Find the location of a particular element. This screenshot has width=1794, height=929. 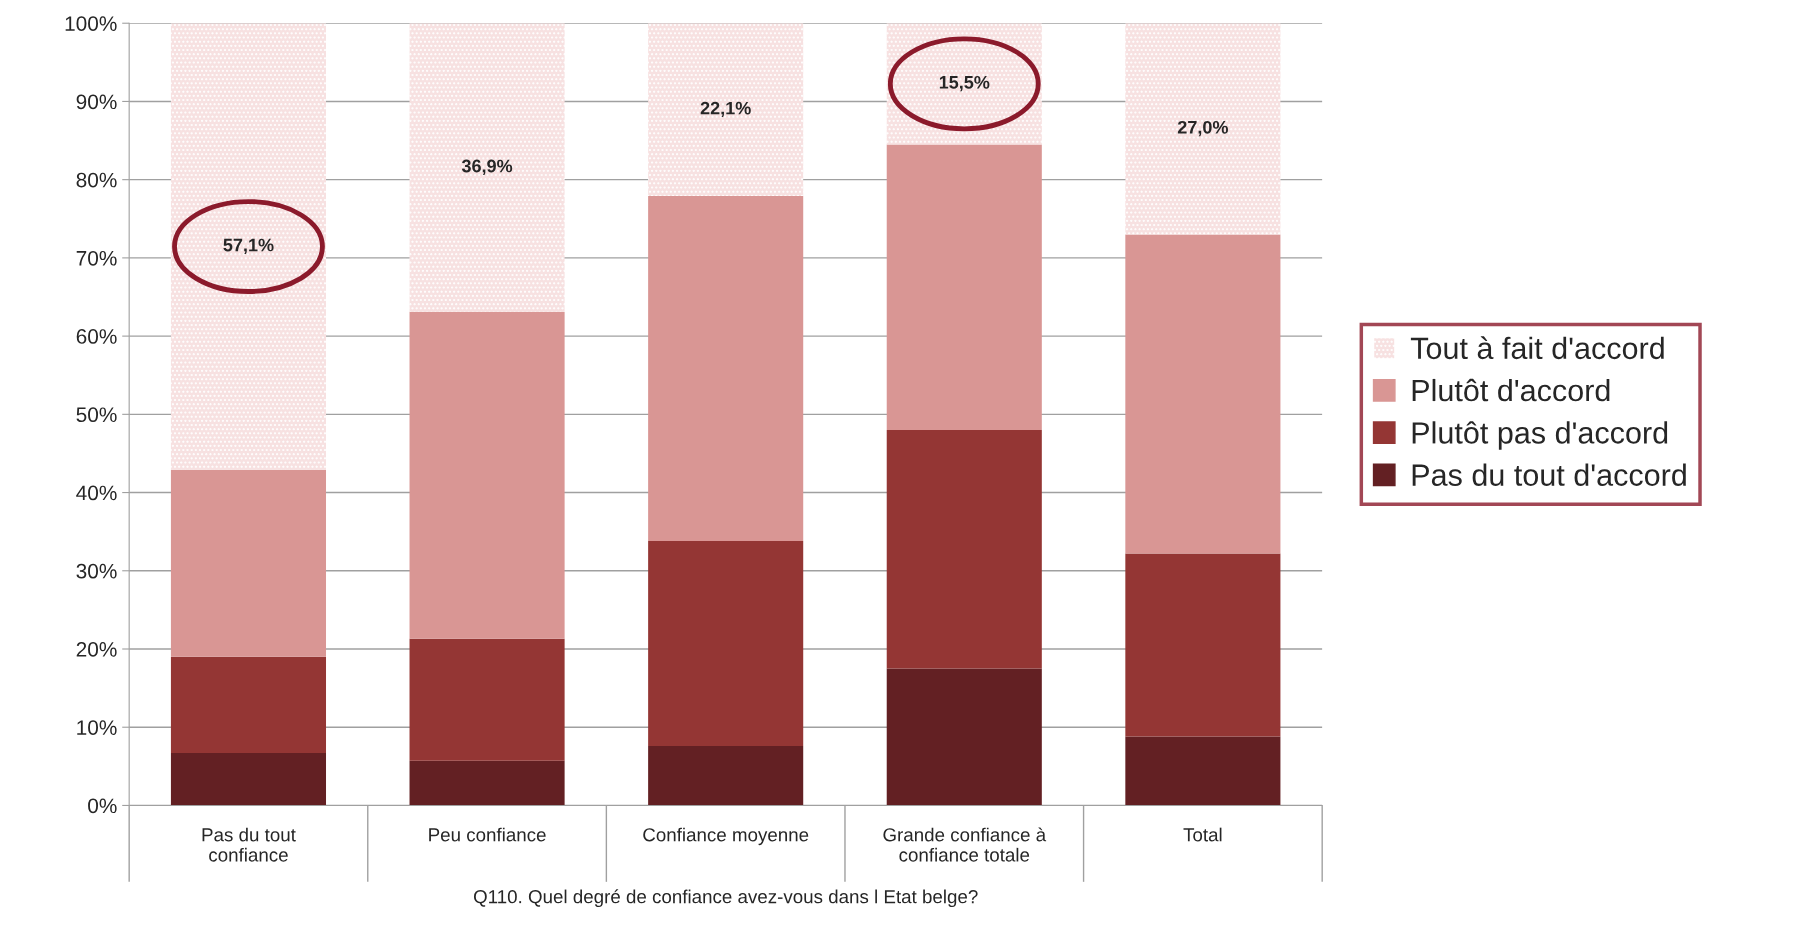

legend-label: Plutôt d'accord is located at coordinates (1511, 390).